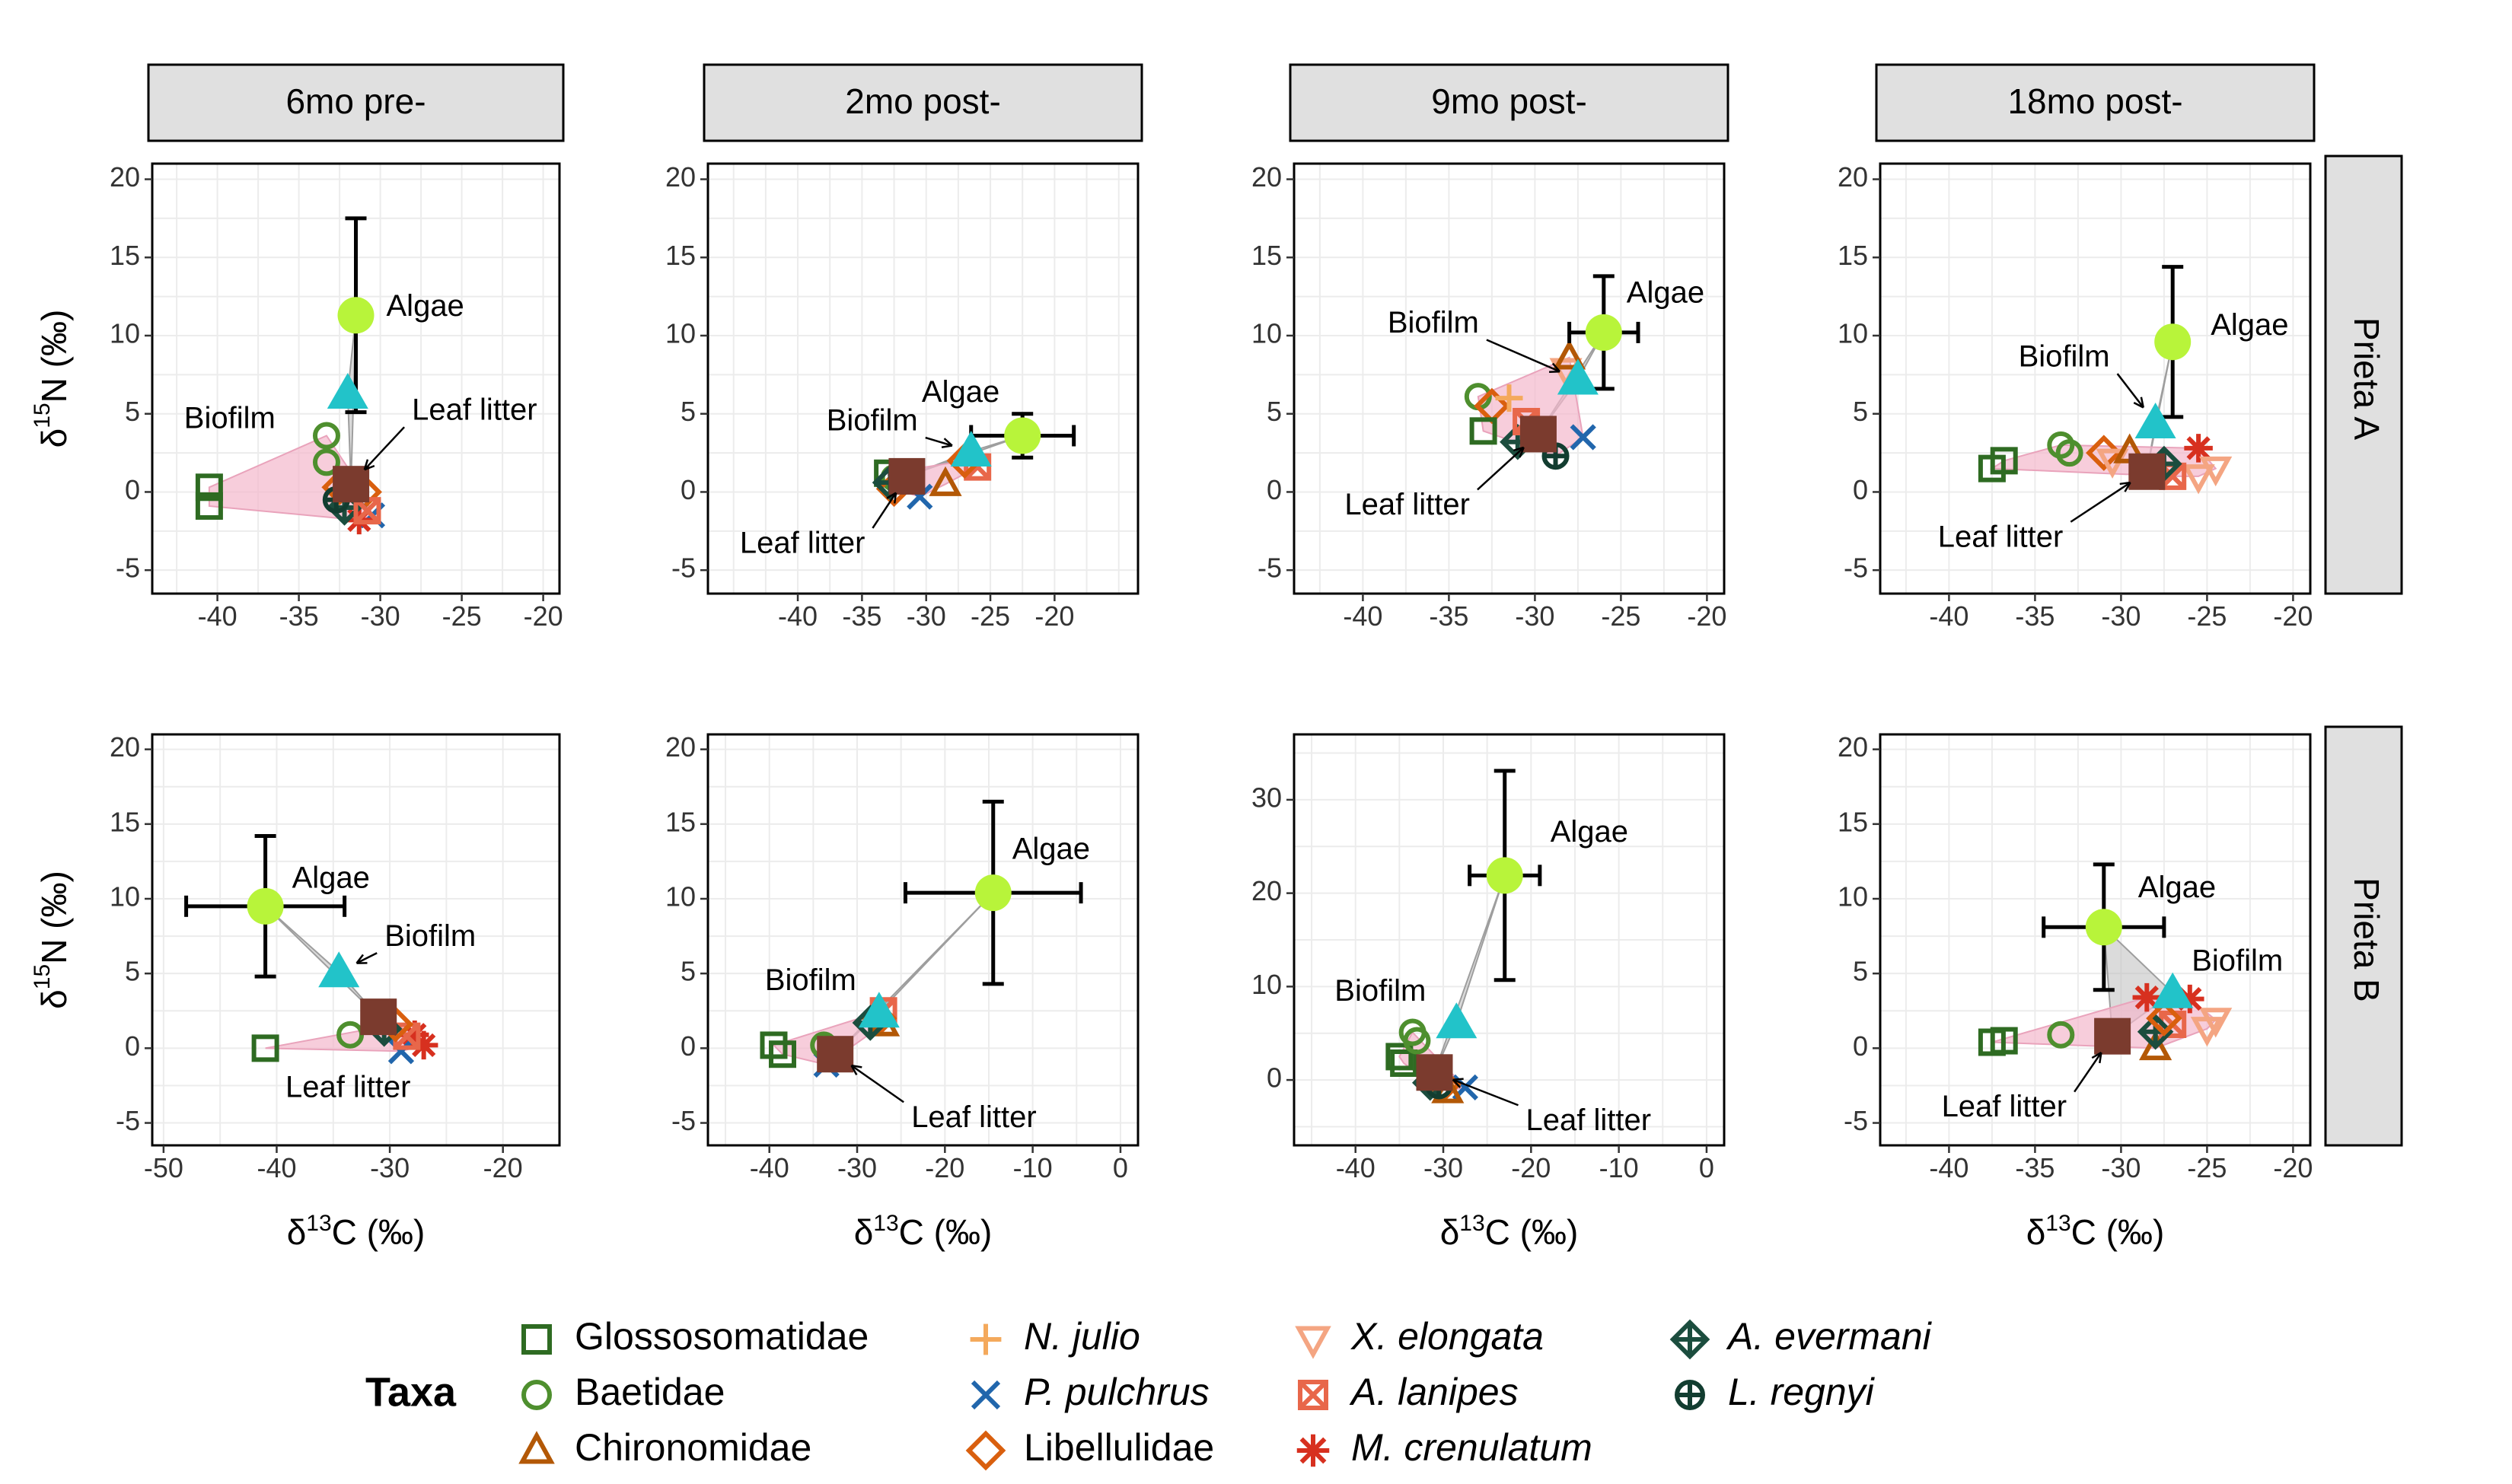  What do you see at coordinates (54, 999) in the screenshot?
I see `y-axis-title-main: δ` at bounding box center [54, 999].